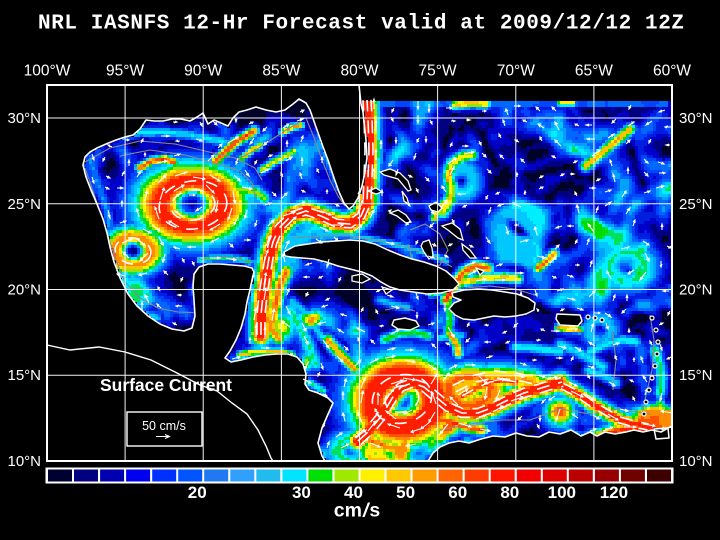 This screenshot has height=540, width=720. I want to click on svg-text: 65°W, so click(594, 71).